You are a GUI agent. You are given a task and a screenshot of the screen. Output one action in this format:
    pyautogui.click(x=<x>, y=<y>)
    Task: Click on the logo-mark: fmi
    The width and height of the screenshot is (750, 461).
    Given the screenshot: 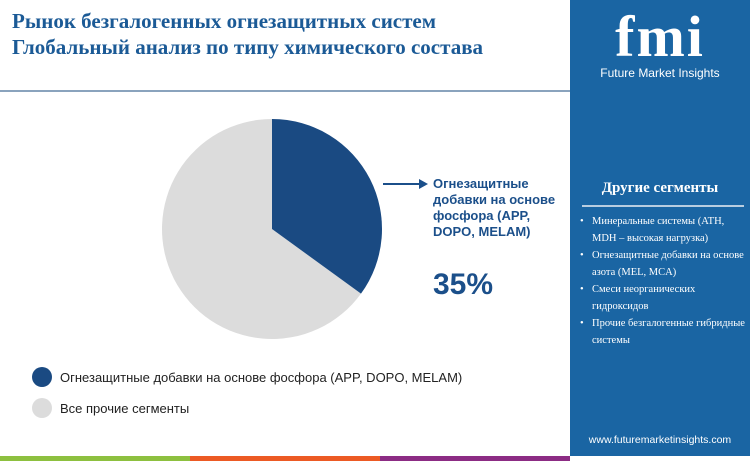 What is the action you would take?
    pyautogui.click(x=660, y=36)
    